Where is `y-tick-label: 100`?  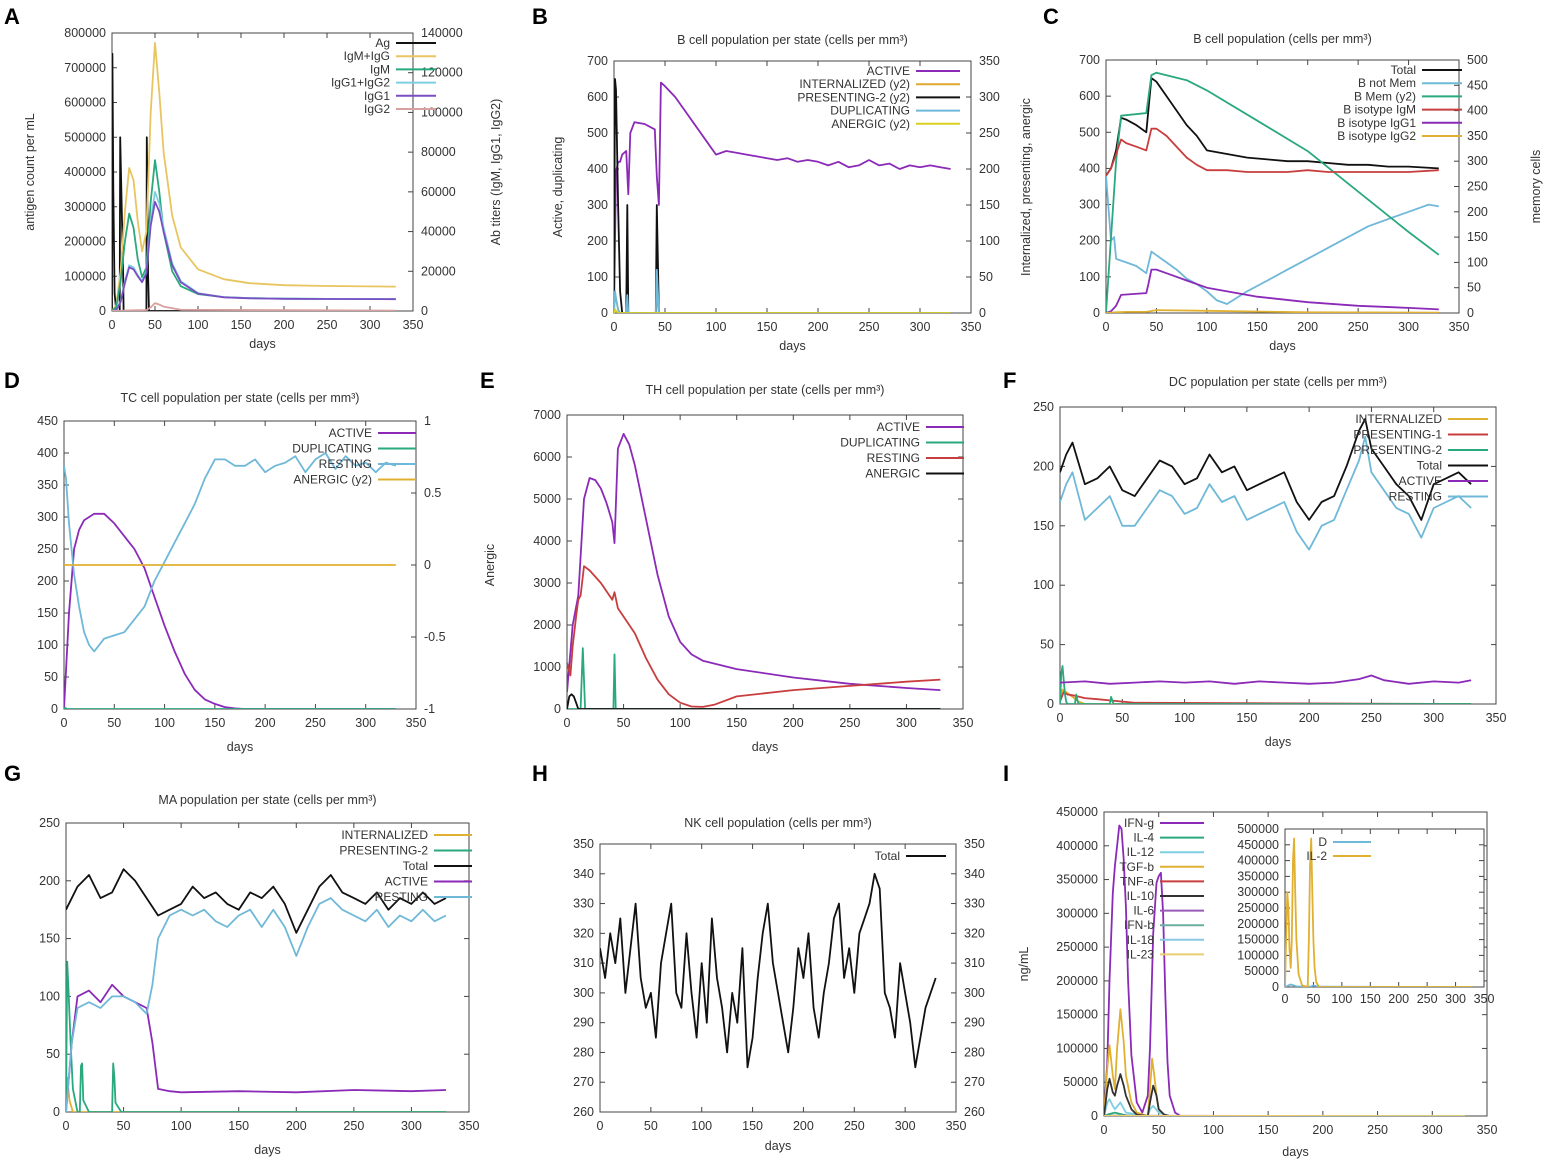 y-tick-label: 100 is located at coordinates (49, 996).